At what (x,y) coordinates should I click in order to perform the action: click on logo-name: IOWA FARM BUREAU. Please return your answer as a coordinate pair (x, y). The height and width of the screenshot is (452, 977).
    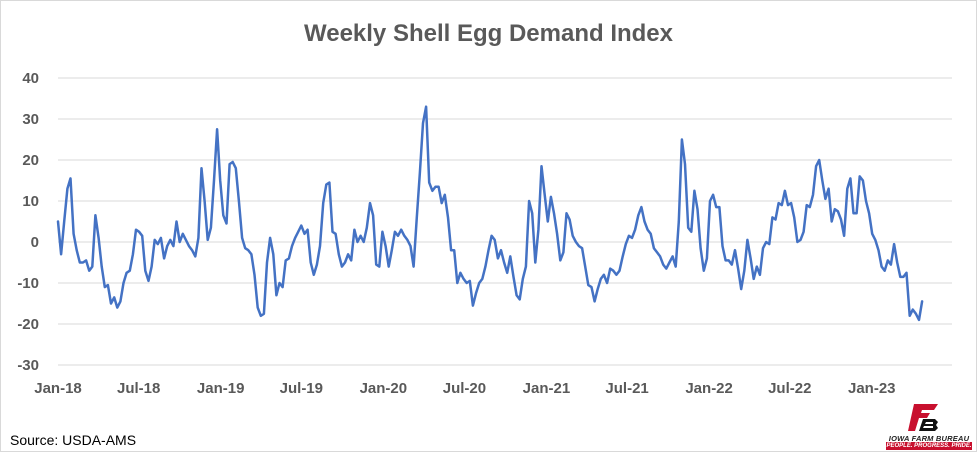
    Looking at the image, I should click on (929, 438).